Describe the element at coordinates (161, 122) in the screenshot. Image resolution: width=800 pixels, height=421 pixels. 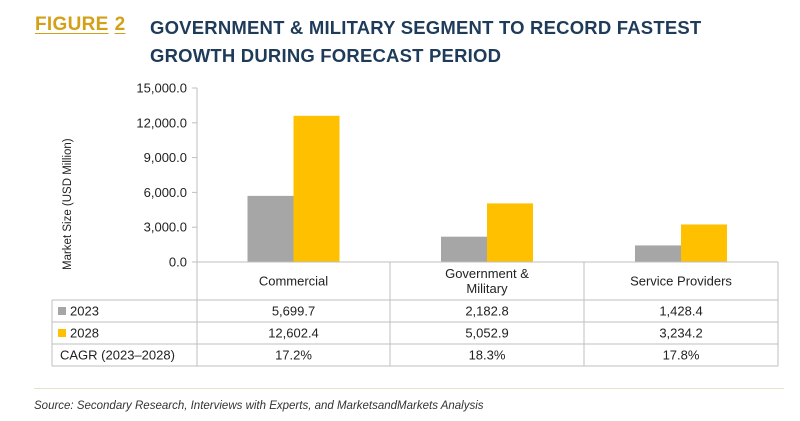
I see `y-tick-label: 12,000.0` at that location.